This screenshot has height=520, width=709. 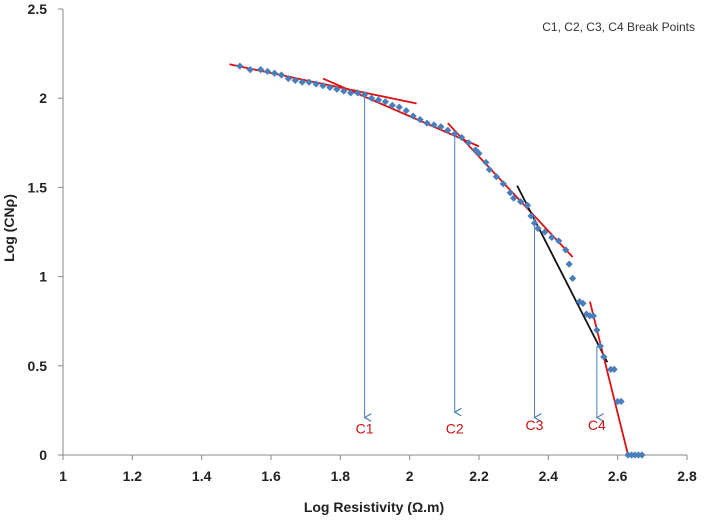 I want to click on x-tick-label: 2.6, so click(x=618, y=476).